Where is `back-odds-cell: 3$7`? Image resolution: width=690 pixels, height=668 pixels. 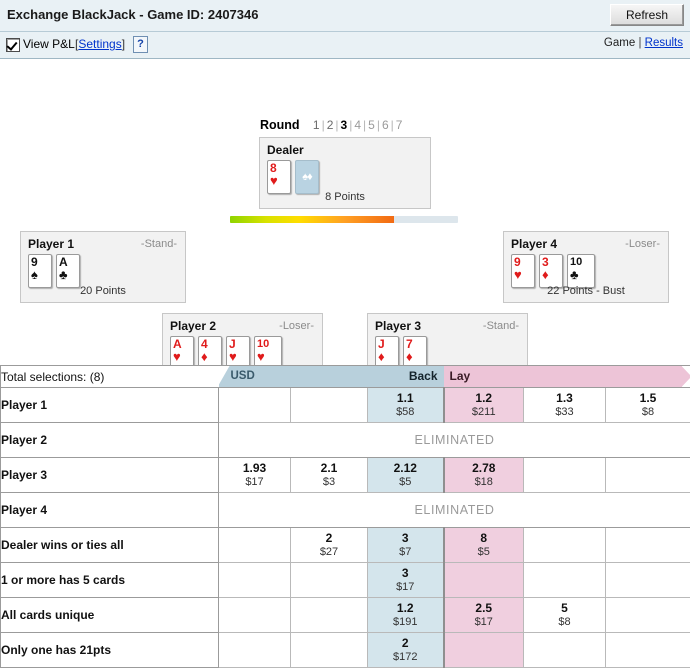 back-odds-cell: 3$7 is located at coordinates (406, 545).